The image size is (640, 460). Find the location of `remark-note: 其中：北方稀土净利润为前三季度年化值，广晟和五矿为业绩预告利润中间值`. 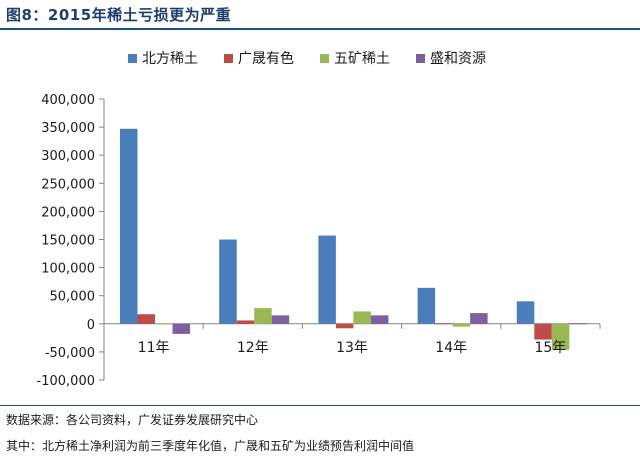

remark-note: 其中：北方稀土净利润为前三季度年化值，广晟和五矿为业绩预告利润中间值 is located at coordinates (210, 446).